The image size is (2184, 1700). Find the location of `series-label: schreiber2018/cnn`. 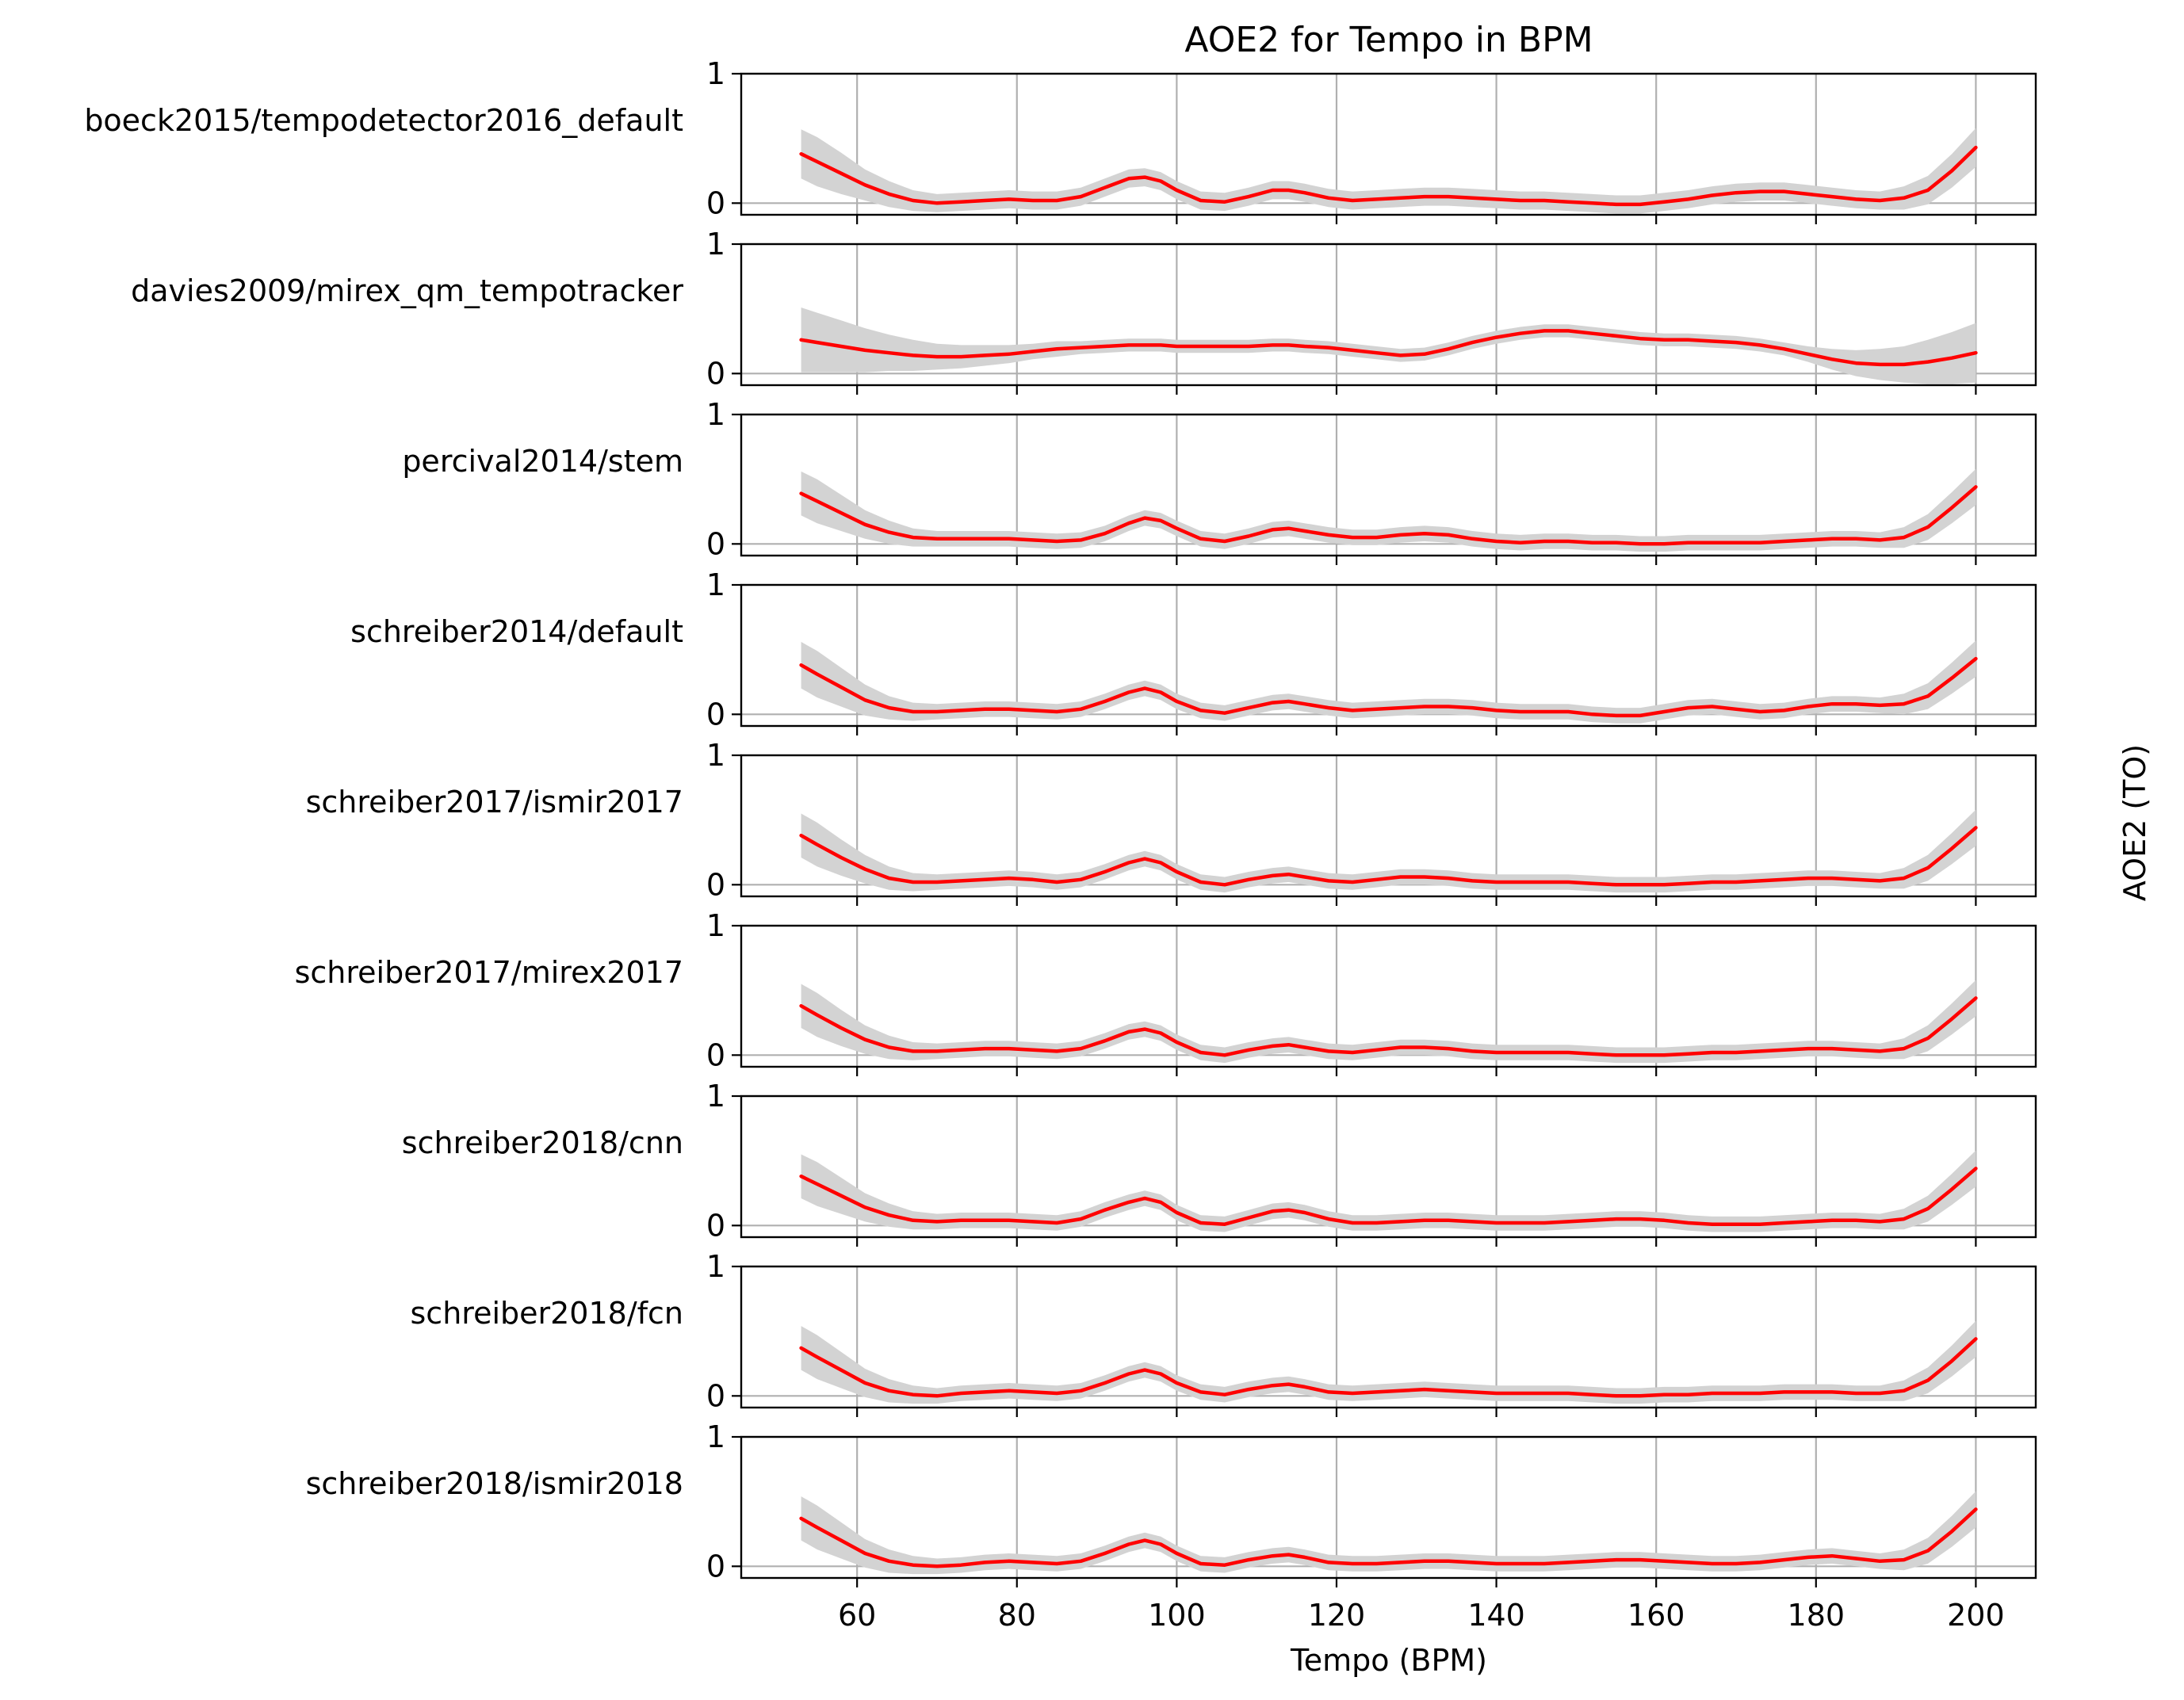

series-label: schreiber2018/cnn is located at coordinates (542, 1142).